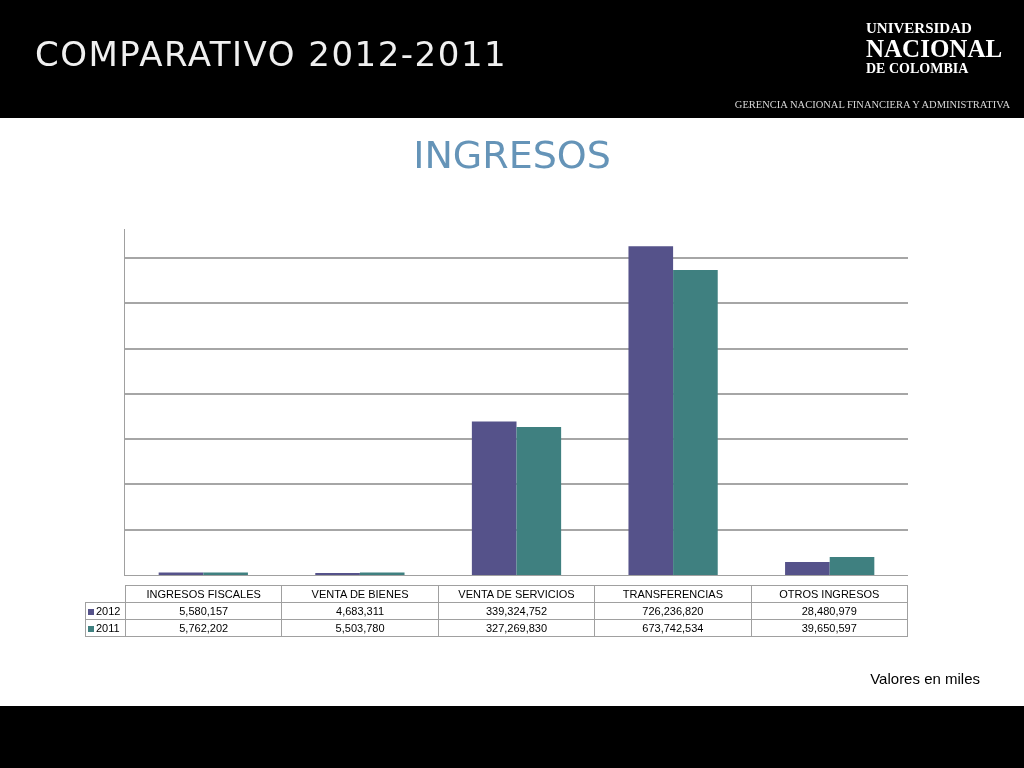  Describe the element at coordinates (516, 594) in the screenshot. I see `x-tick-label: VENTA DE SERVICIOS` at that location.